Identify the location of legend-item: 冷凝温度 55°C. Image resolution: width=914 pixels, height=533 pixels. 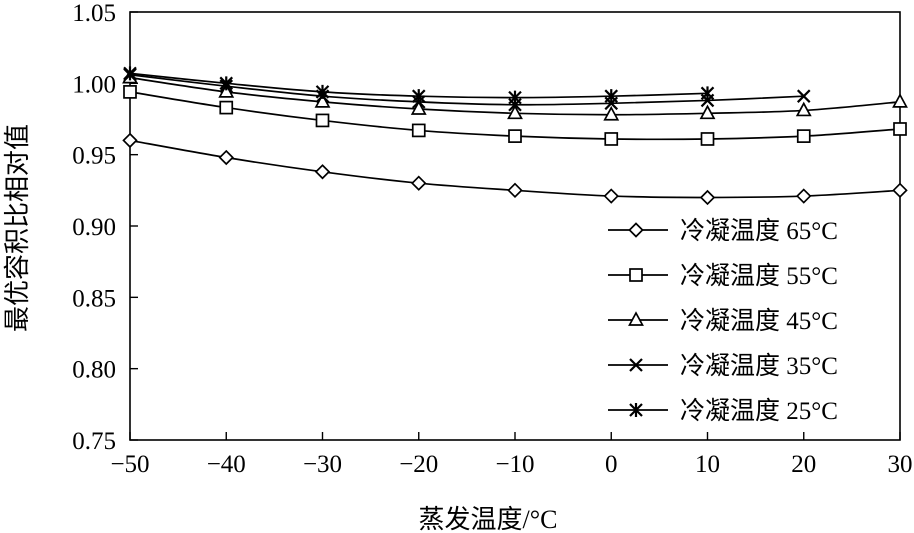
(723, 276).